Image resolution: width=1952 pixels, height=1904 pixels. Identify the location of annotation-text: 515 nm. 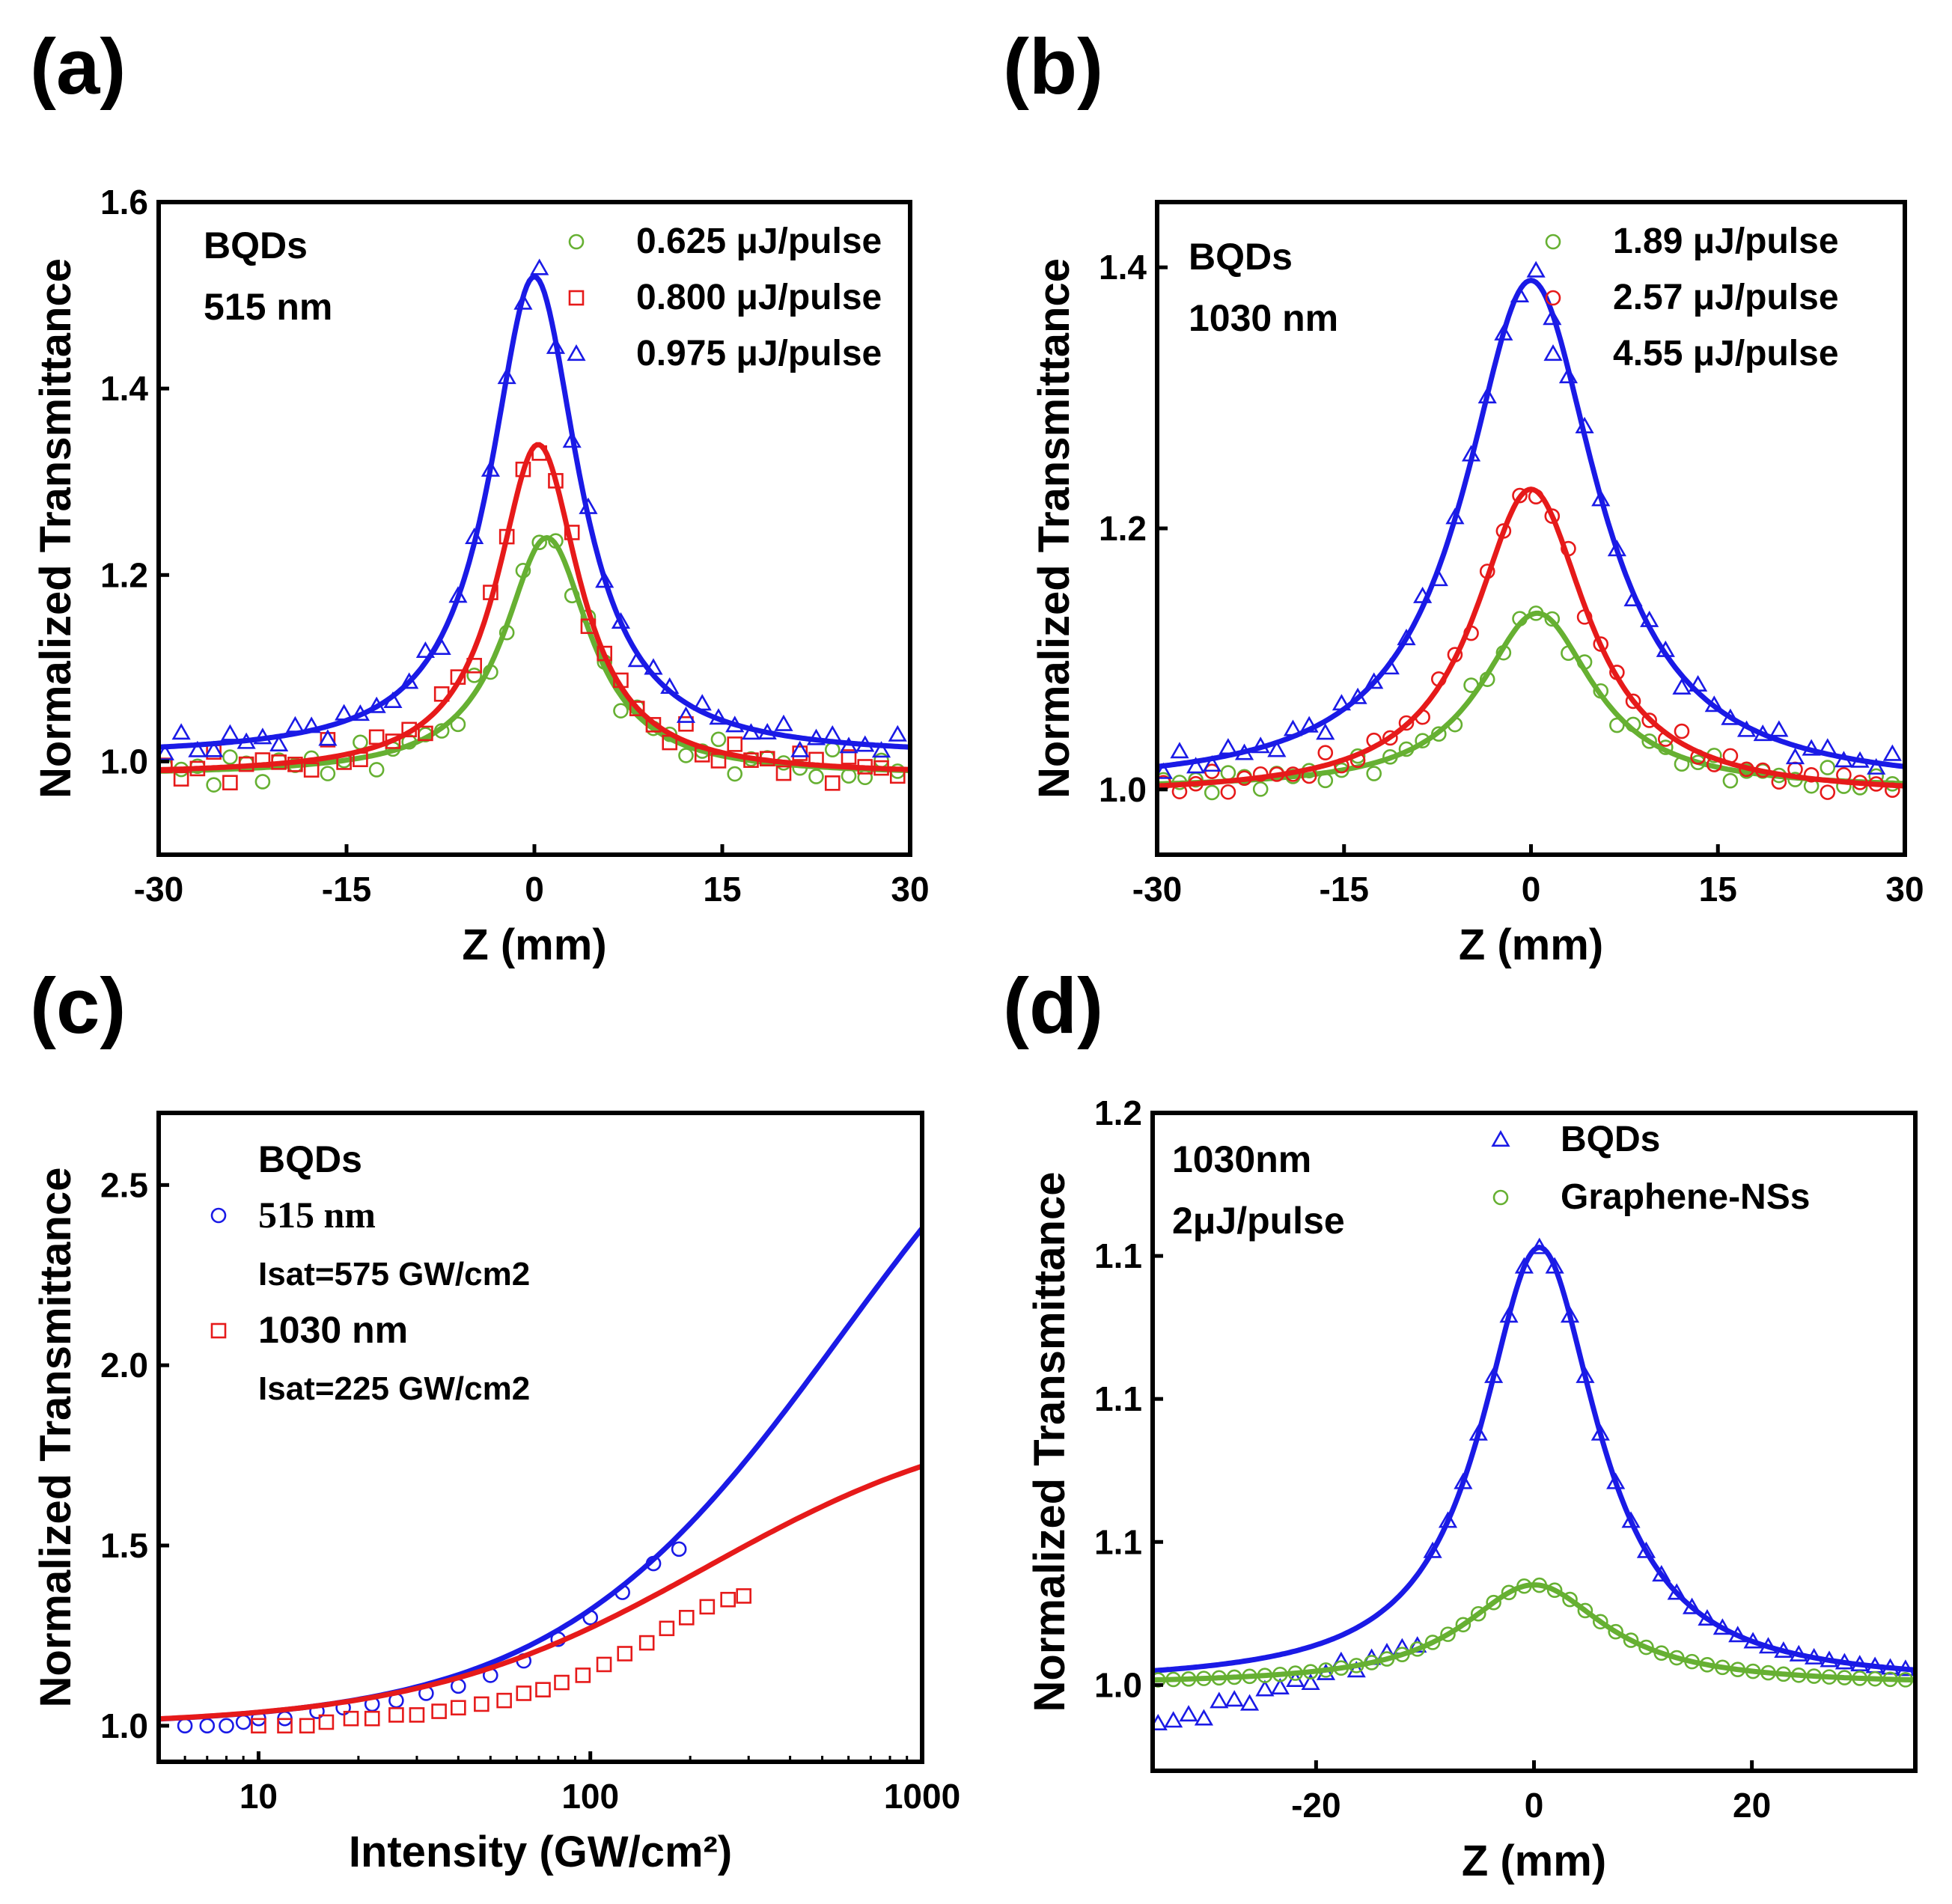
(268, 307).